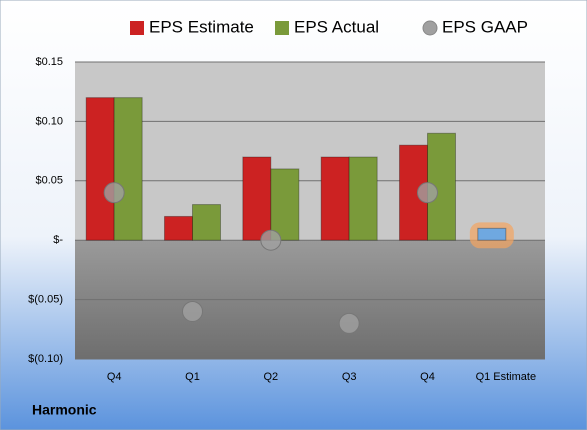 The width and height of the screenshot is (587, 430). What do you see at coordinates (349, 377) in the screenshot?
I see `x-tick-label: Q3` at bounding box center [349, 377].